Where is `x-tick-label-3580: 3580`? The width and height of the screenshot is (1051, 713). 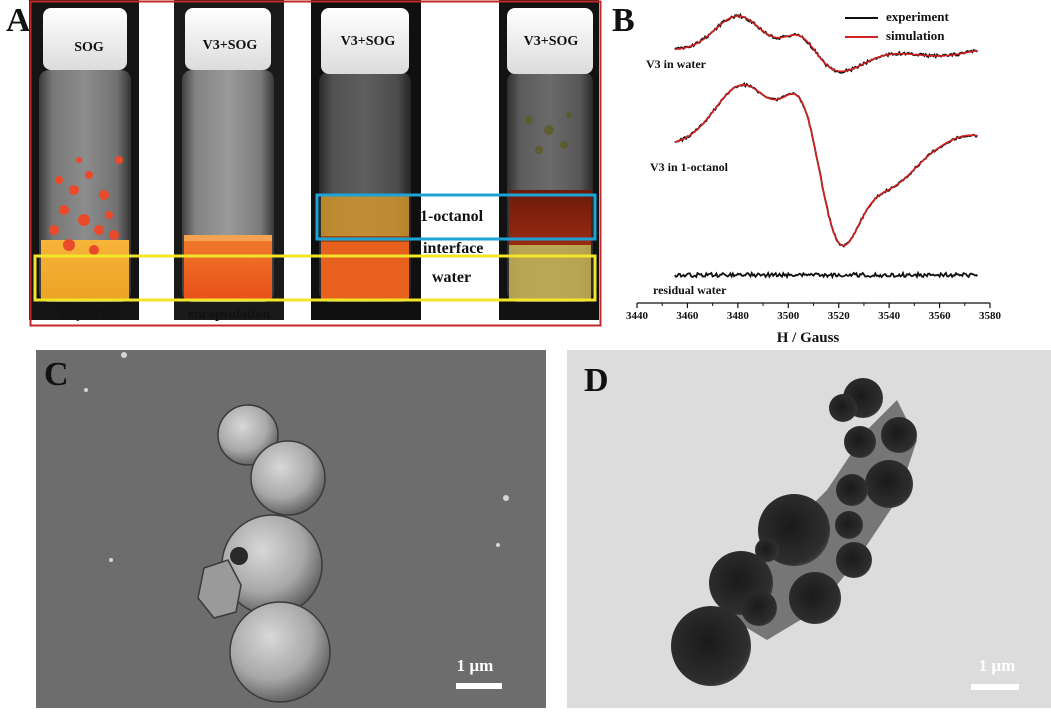
x-tick-label-3580: 3580 is located at coordinates (990, 316).